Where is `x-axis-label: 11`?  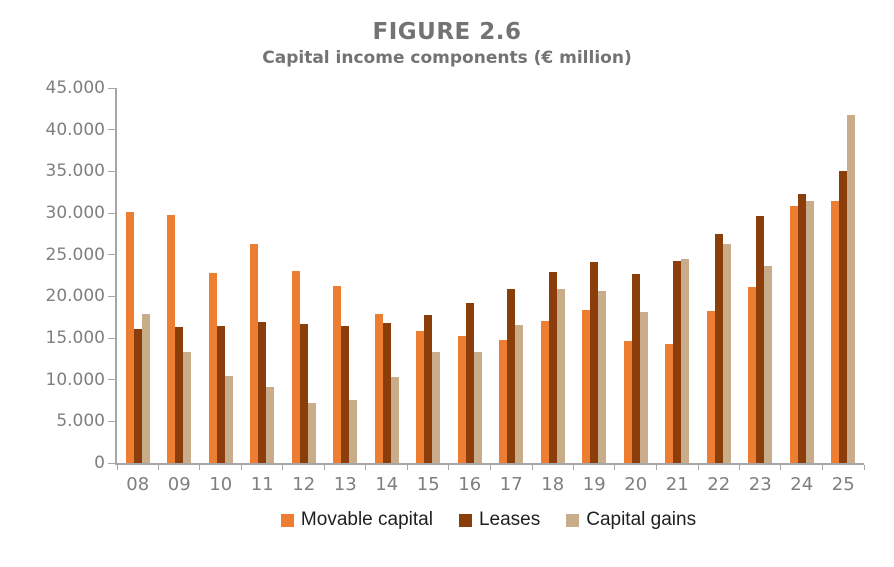
x-axis-label: 11 is located at coordinates (262, 484).